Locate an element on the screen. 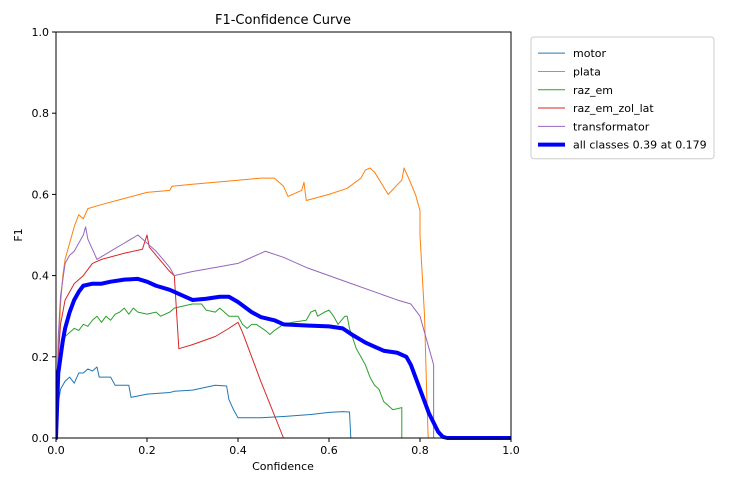 The height and width of the screenshot is (488, 733). y-tick-label: 0.8 is located at coordinates (41, 113).